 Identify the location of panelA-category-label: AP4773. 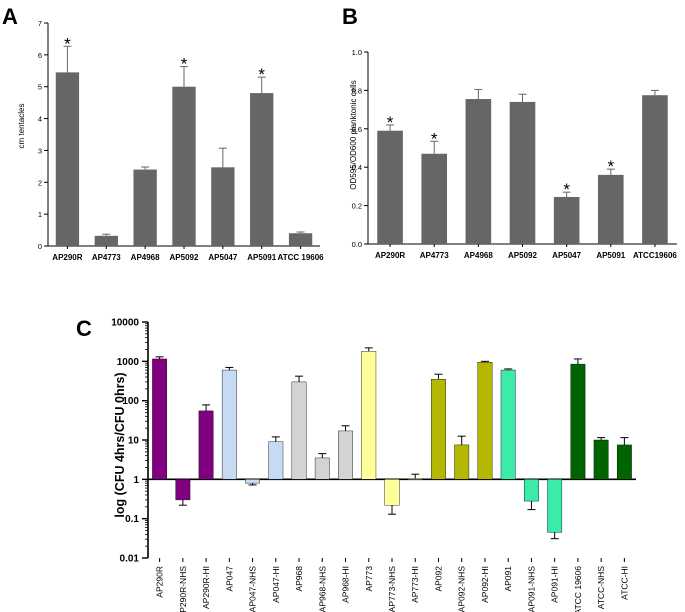
(106, 257).